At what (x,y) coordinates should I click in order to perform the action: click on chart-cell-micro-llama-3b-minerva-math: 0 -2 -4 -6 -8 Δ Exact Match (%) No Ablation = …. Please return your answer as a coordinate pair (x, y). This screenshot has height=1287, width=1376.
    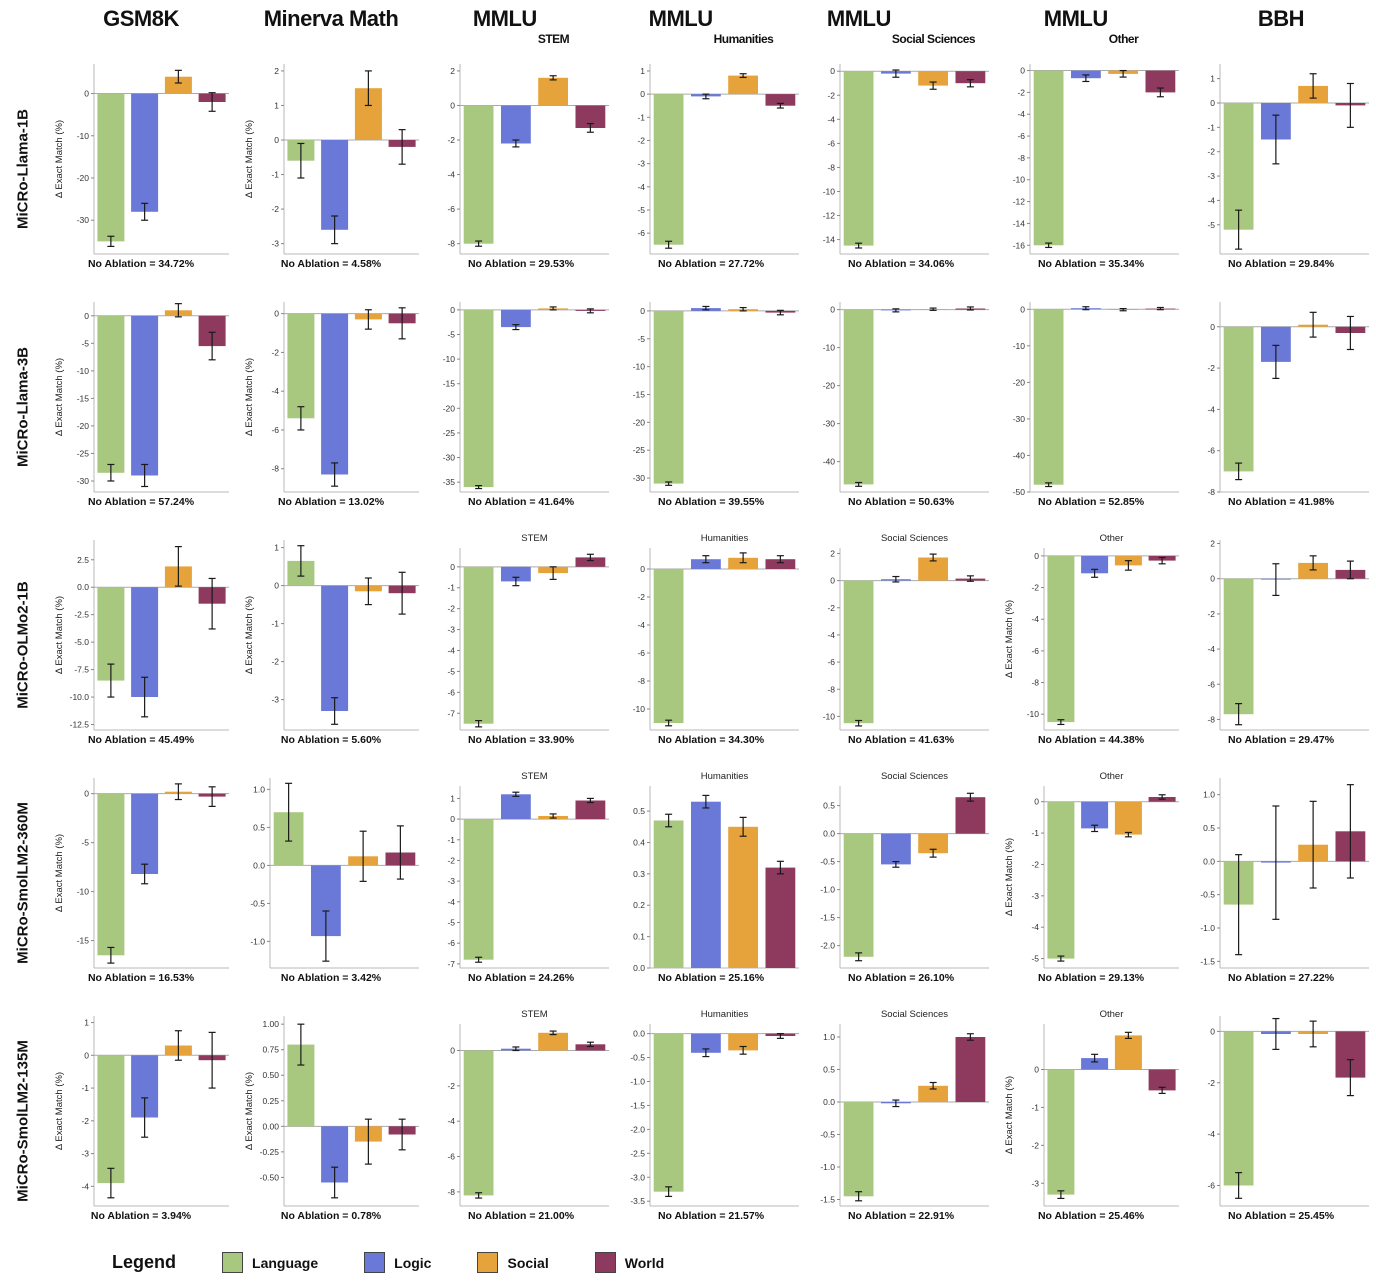
    Looking at the image, I should click on (331, 407).